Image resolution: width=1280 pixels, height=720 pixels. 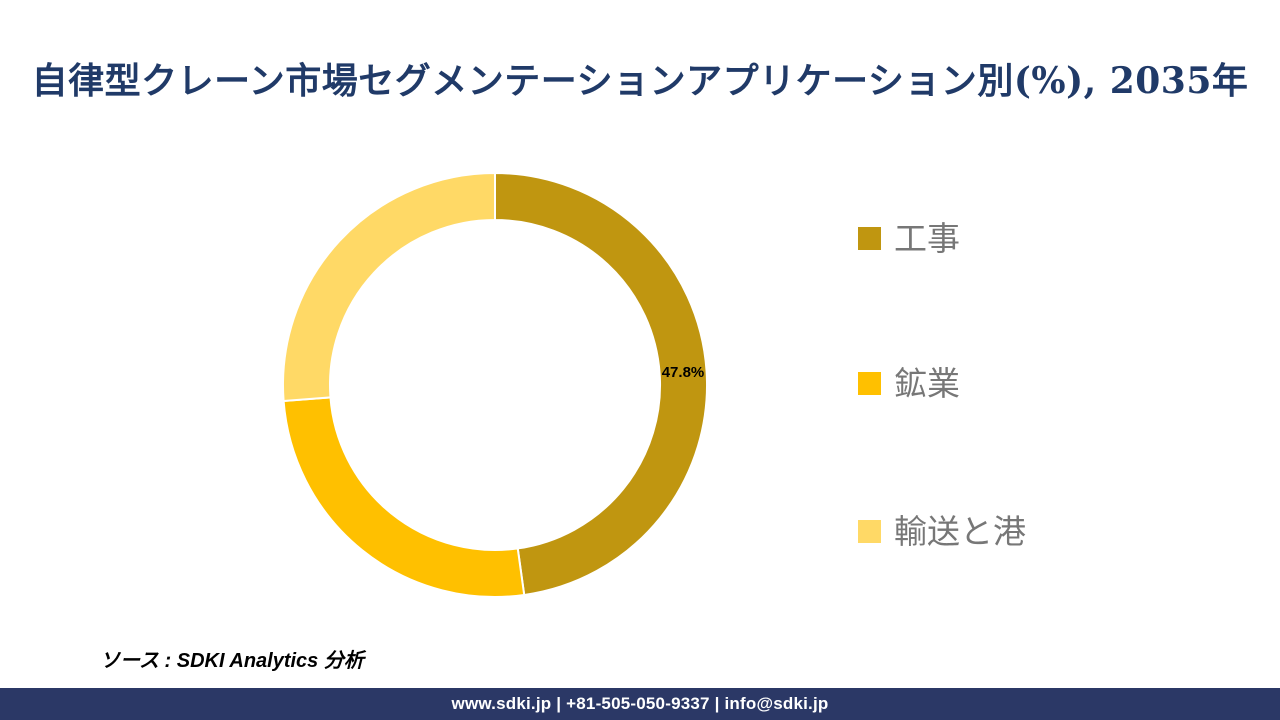 I want to click on legend-item-mining: 鉱業, so click(x=909, y=383).